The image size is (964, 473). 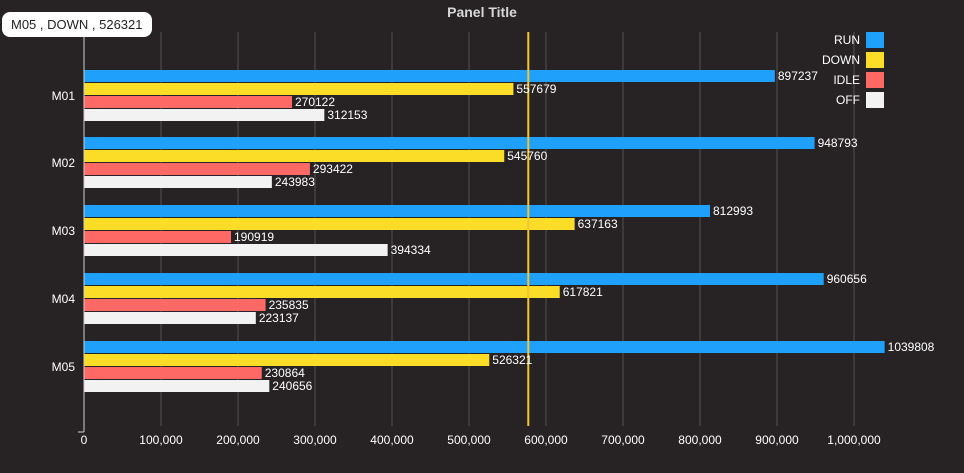 What do you see at coordinates (322, 292) in the screenshot?
I see `bar-m04-down` at bounding box center [322, 292].